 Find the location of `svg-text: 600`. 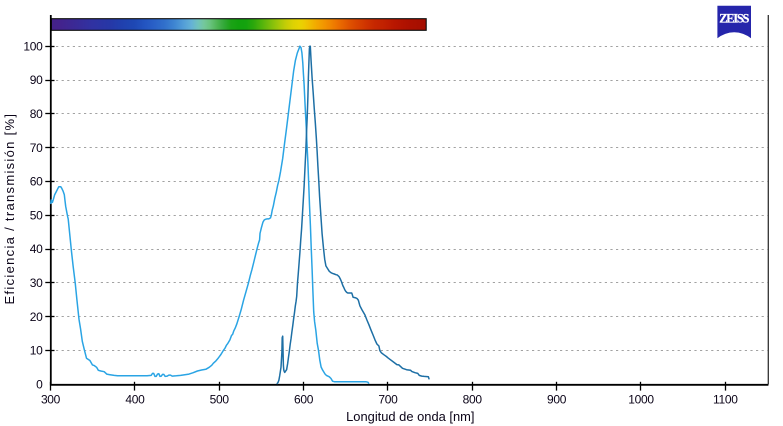

svg-text: 600 is located at coordinates (304, 399).